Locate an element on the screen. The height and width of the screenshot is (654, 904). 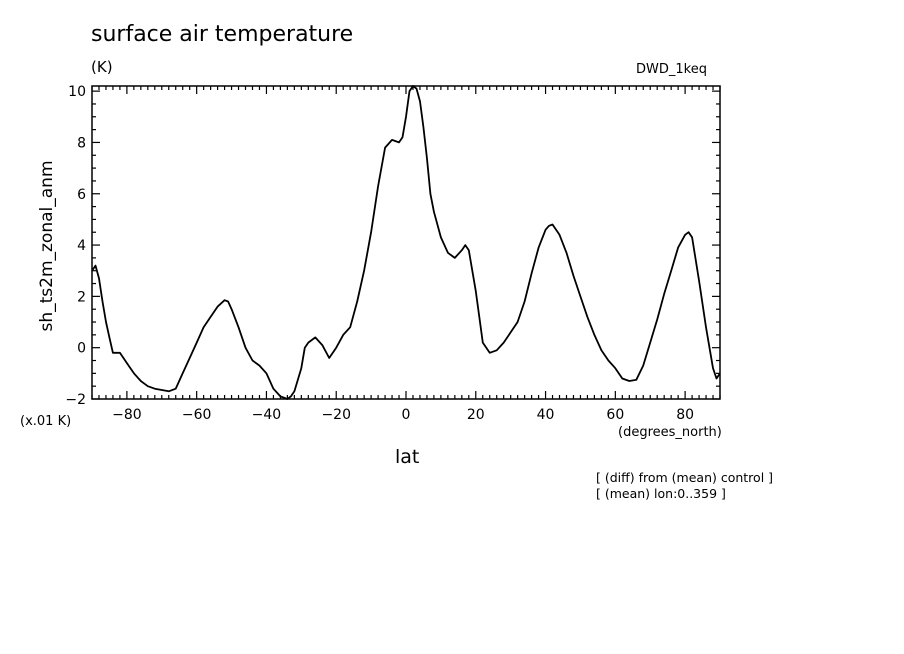
x-tick-label: −80 is located at coordinates (127, 415).